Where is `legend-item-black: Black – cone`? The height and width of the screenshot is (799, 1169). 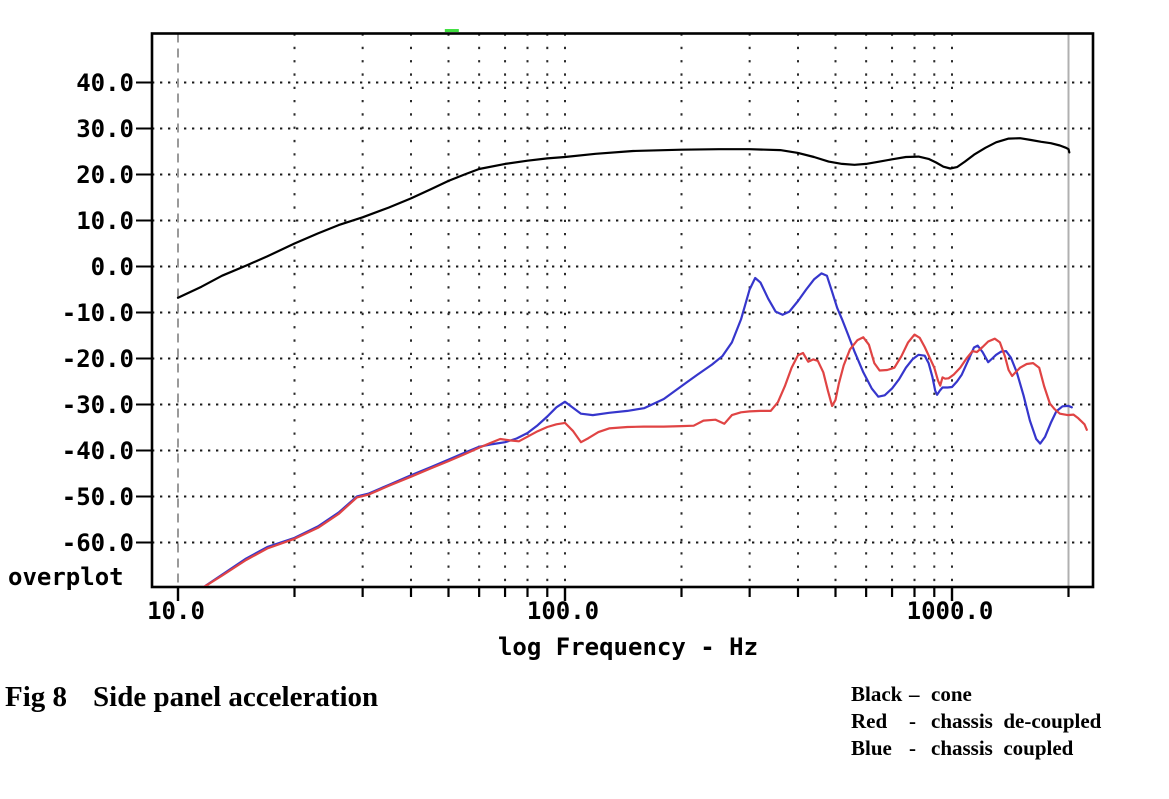 legend-item-black: Black – cone is located at coordinates (976, 694).